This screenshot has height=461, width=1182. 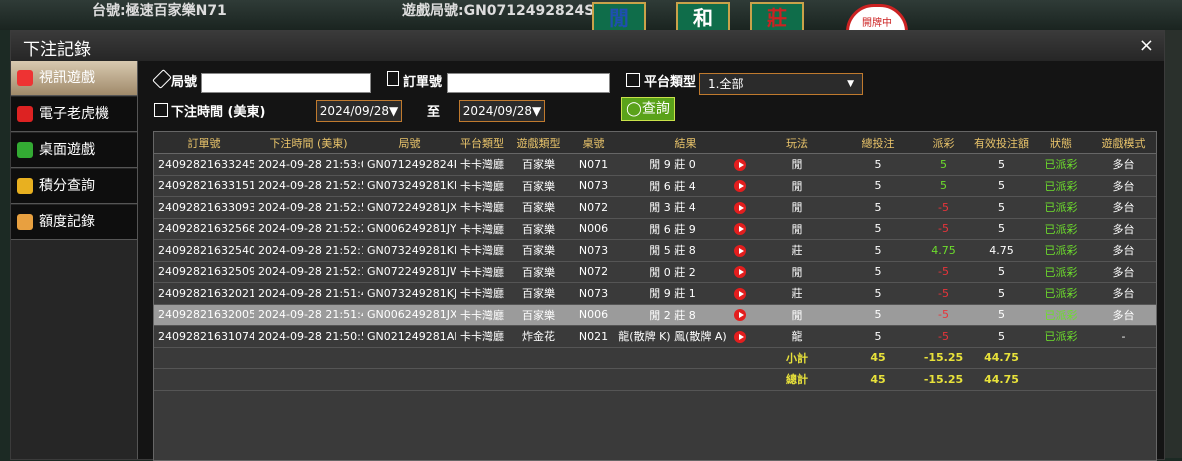 I want to click on bet-spot: 莊, so click(x=777, y=17).